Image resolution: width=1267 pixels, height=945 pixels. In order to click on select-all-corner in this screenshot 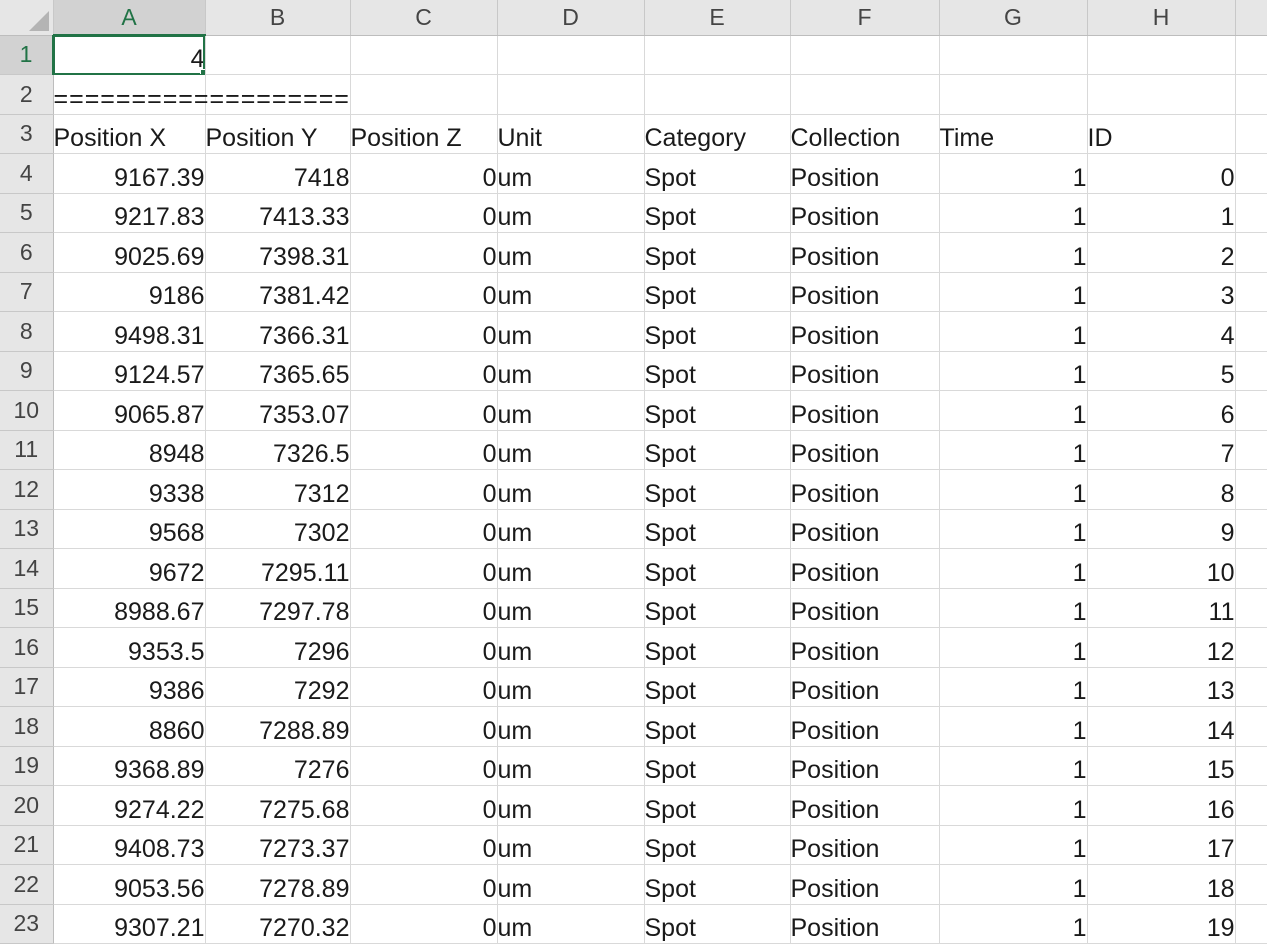, I will do `click(27, 18)`.